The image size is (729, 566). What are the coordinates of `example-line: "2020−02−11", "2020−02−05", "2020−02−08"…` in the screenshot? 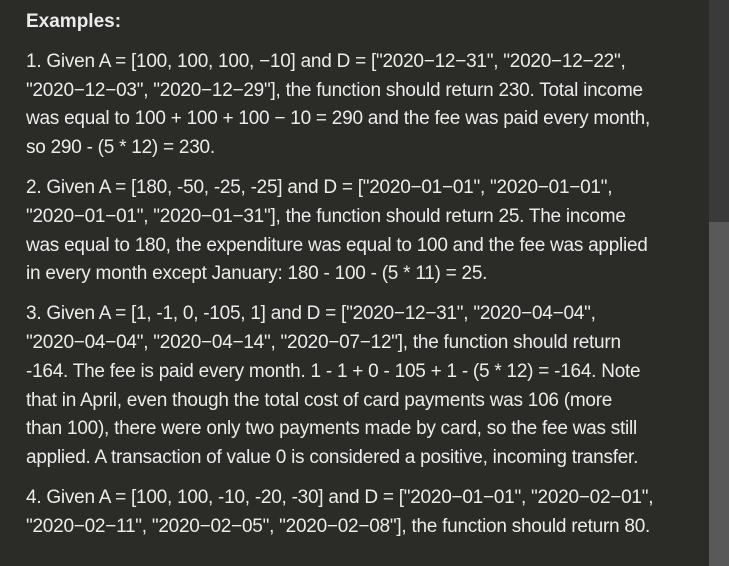 It's located at (338, 526).